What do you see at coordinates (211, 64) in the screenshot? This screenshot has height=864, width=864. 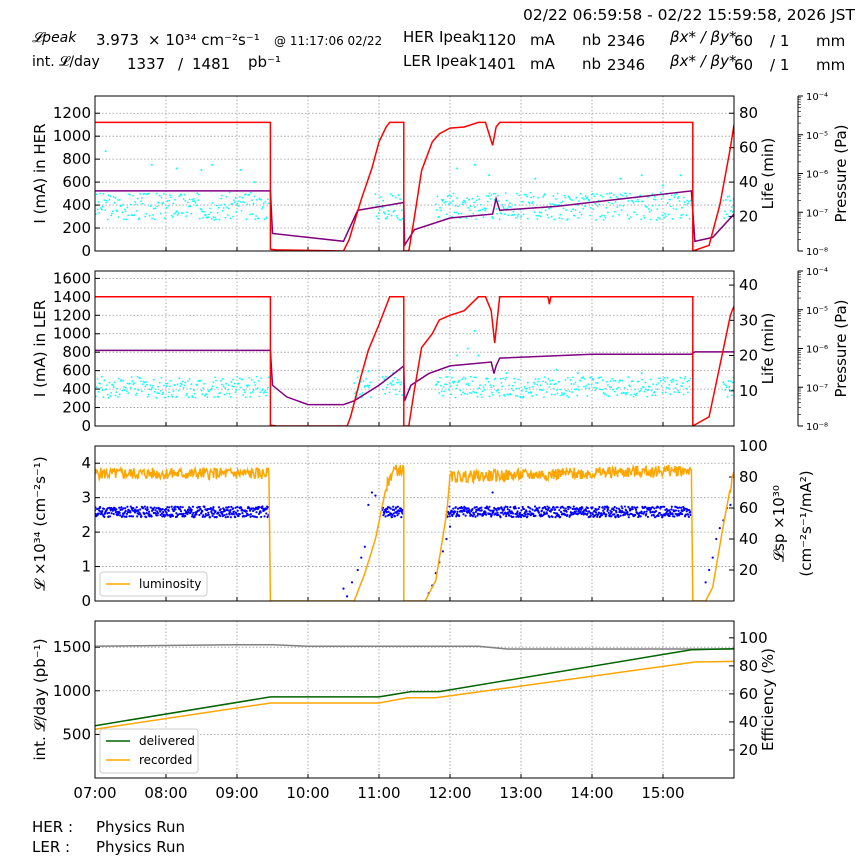 I see `int-lum-recorded: 1481` at bounding box center [211, 64].